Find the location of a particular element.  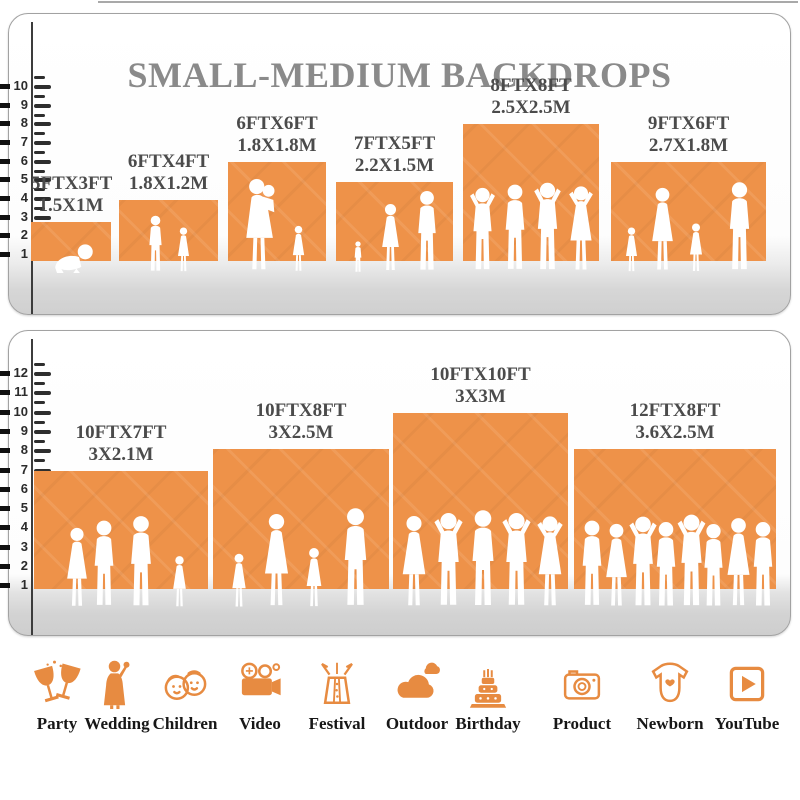

size-ft: 10FTX10FT is located at coordinates (480, 374).